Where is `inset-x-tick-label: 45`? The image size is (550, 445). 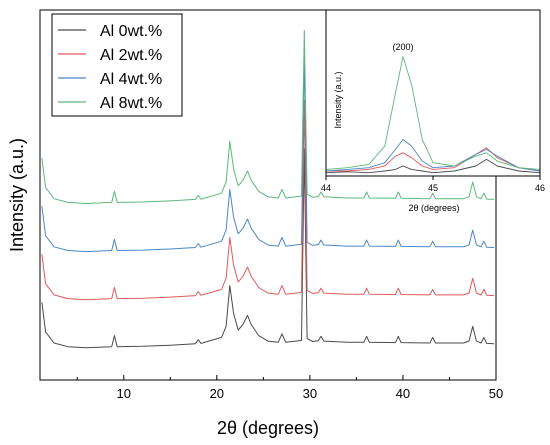 inset-x-tick-label: 45 is located at coordinates (433, 188).